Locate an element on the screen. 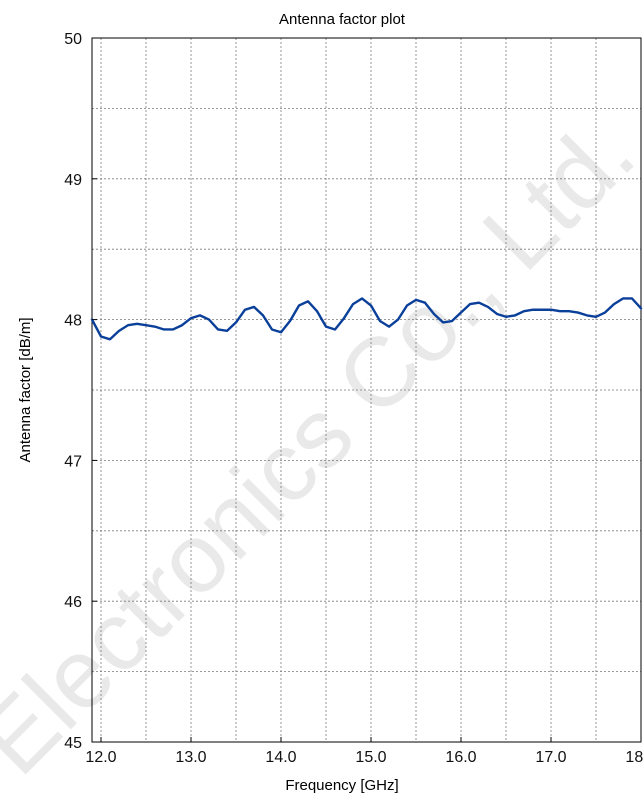  y-tick-label: 48 is located at coordinates (73, 321).